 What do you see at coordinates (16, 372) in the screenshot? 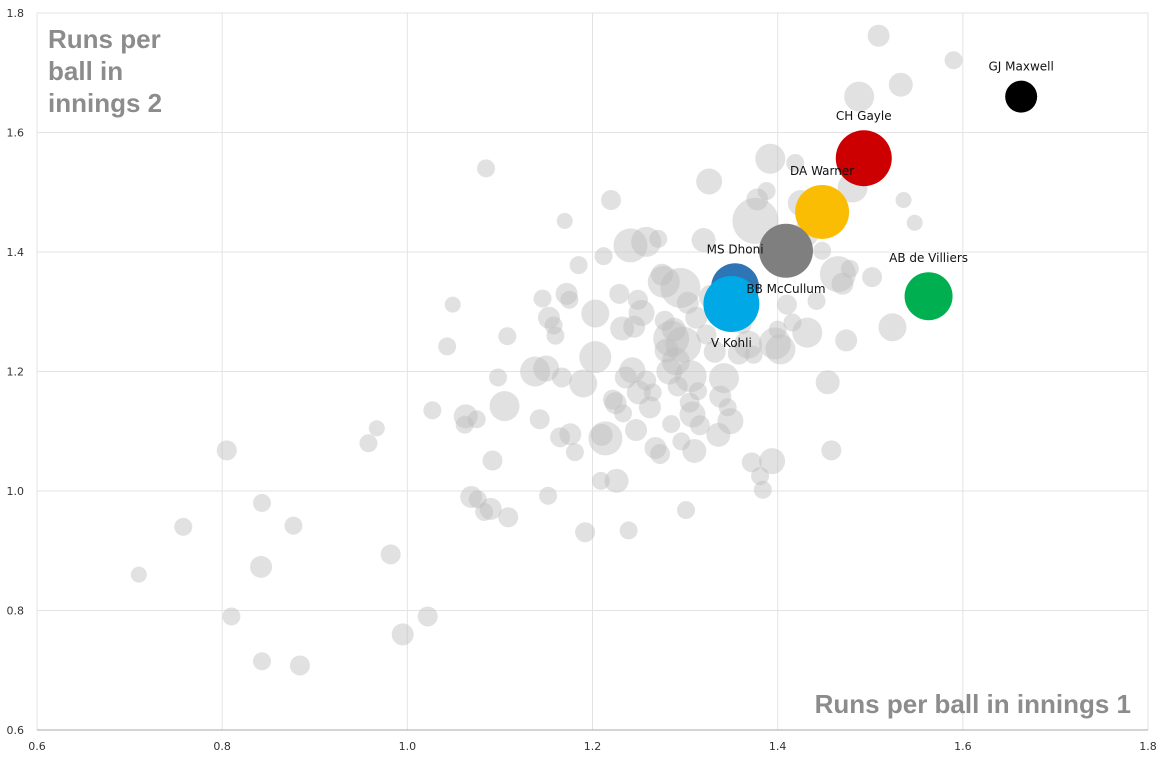
I see `y-tick-label: 1.2` at bounding box center [16, 372].